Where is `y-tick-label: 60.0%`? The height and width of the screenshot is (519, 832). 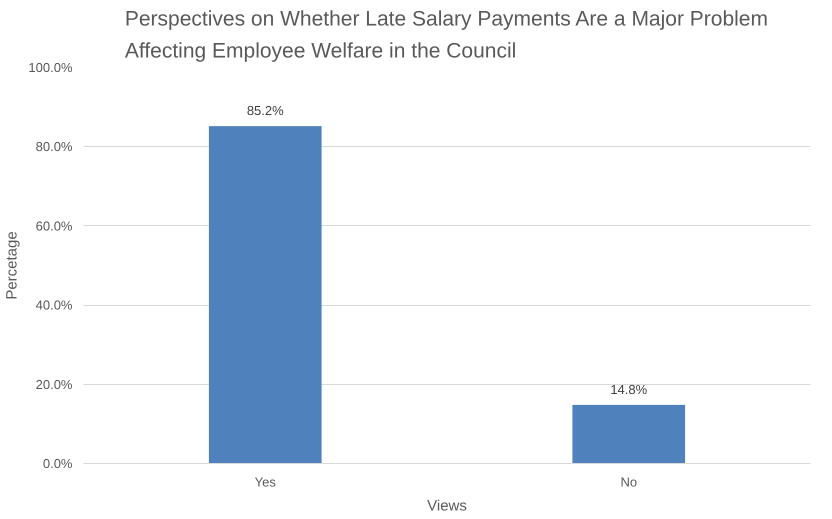 y-tick-label: 60.0% is located at coordinates (54, 226).